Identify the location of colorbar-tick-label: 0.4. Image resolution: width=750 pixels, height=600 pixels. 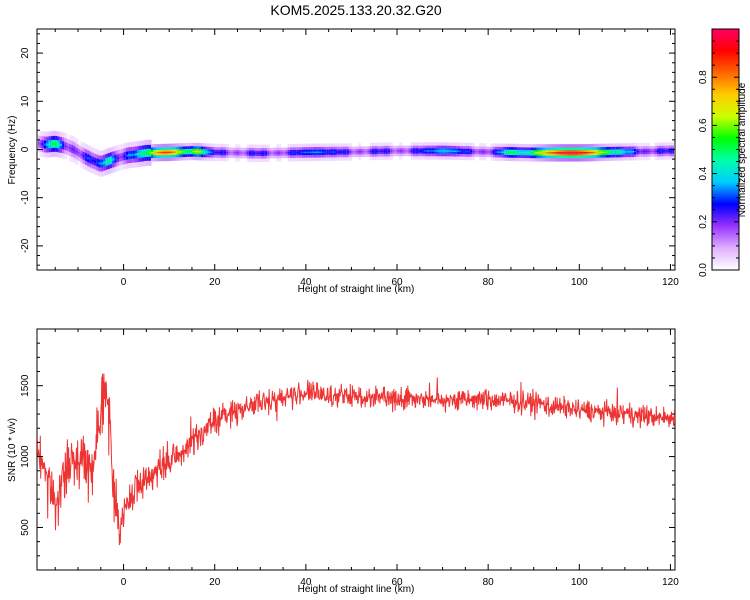
(703, 173).